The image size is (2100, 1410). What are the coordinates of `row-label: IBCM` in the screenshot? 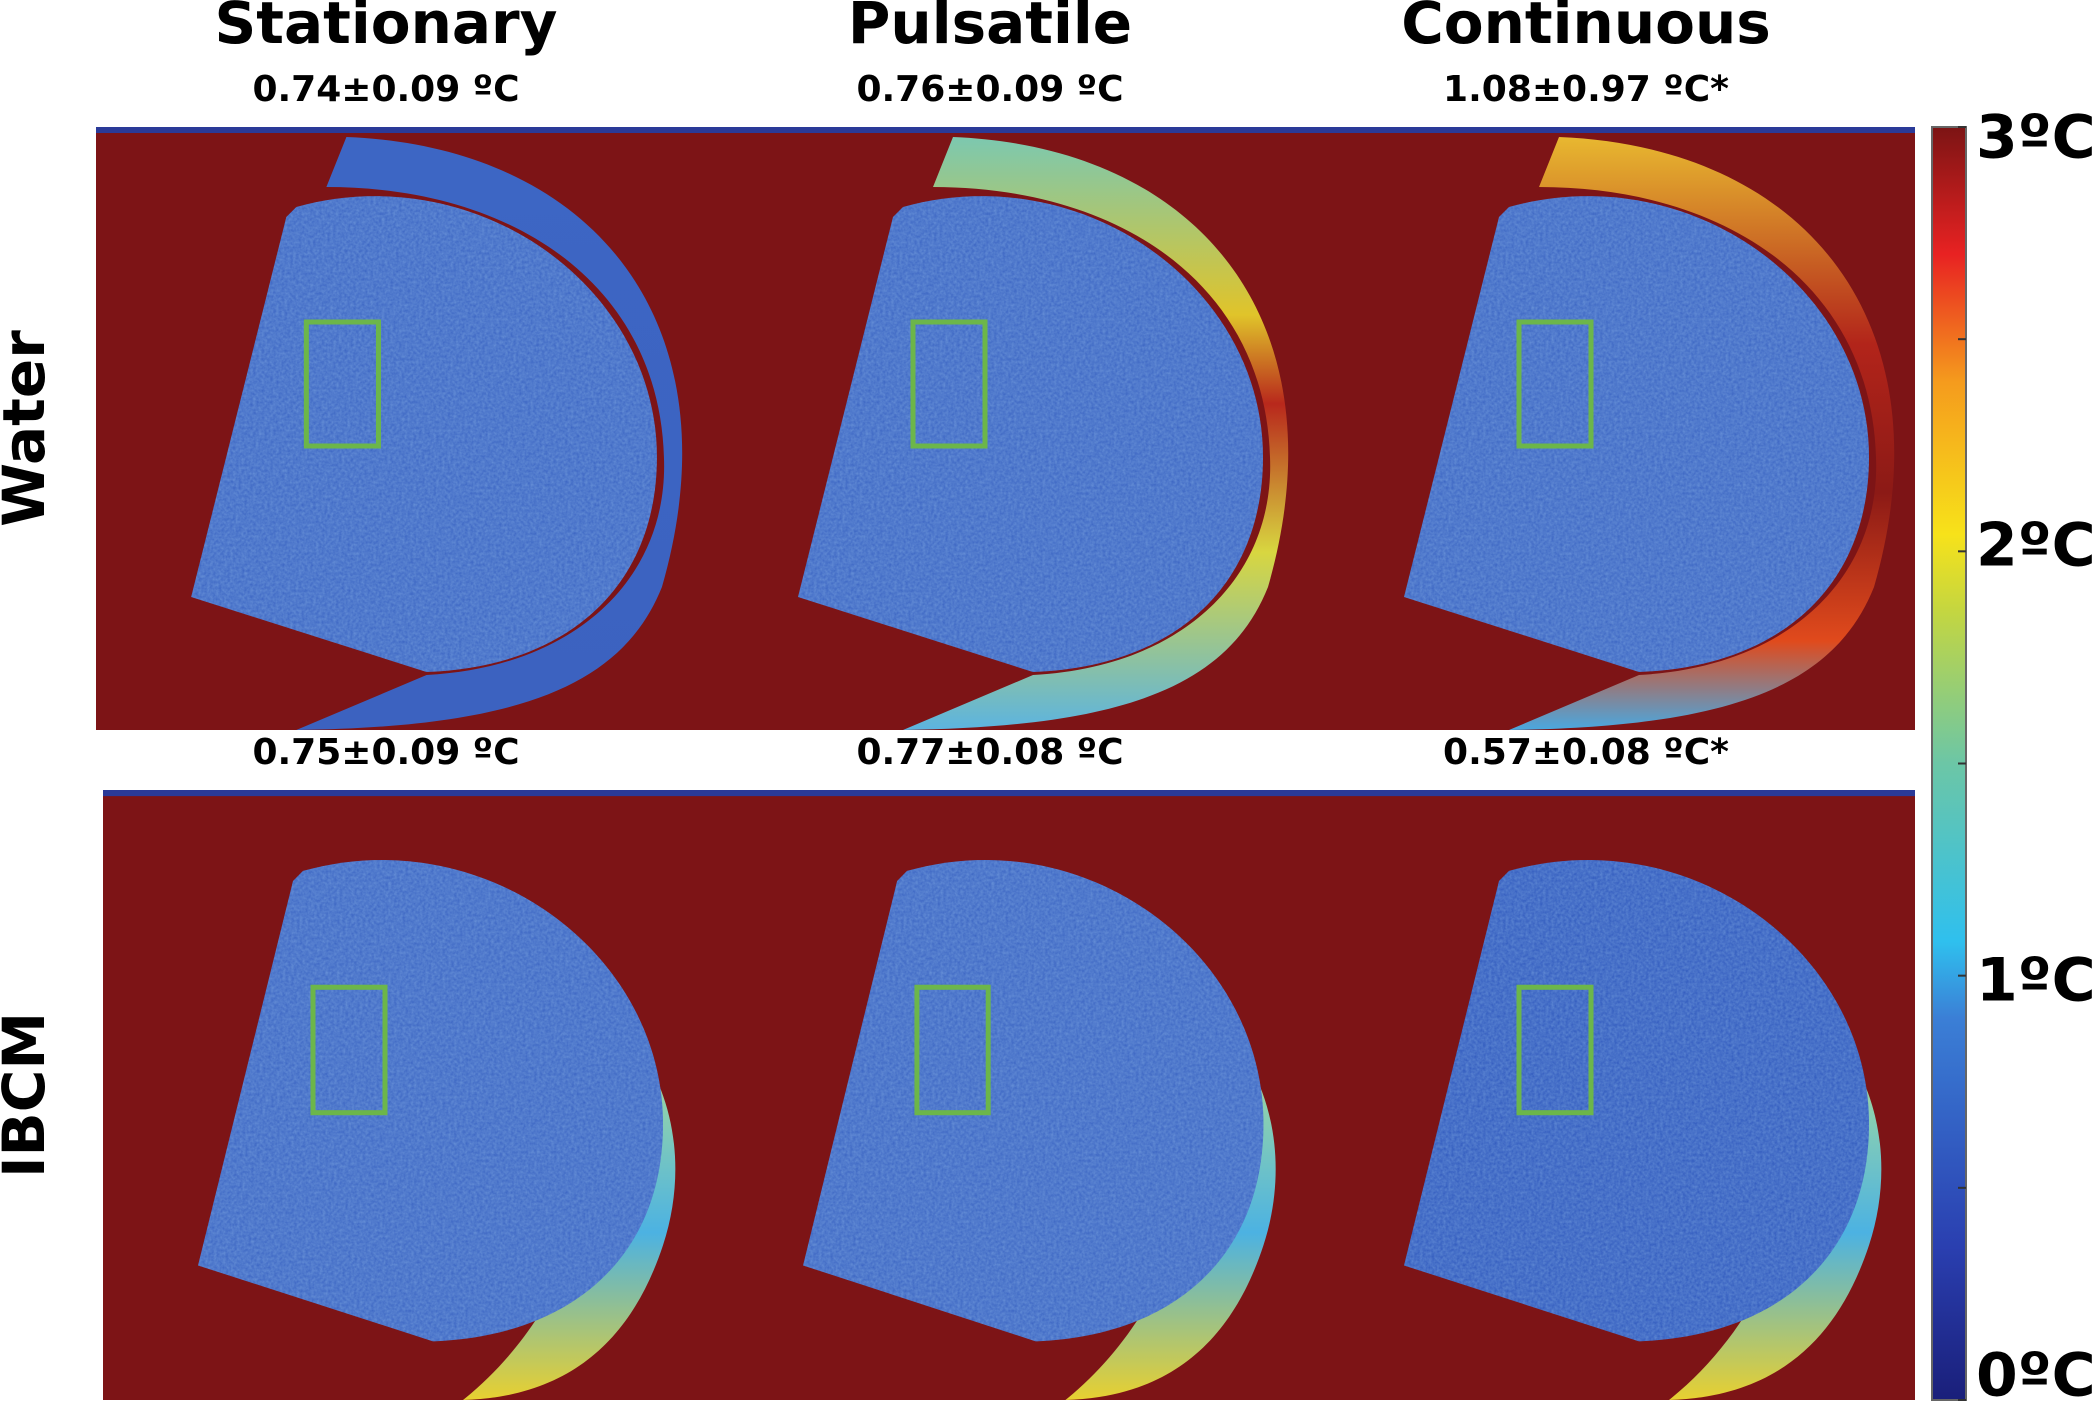 It's located at (29, 1095).